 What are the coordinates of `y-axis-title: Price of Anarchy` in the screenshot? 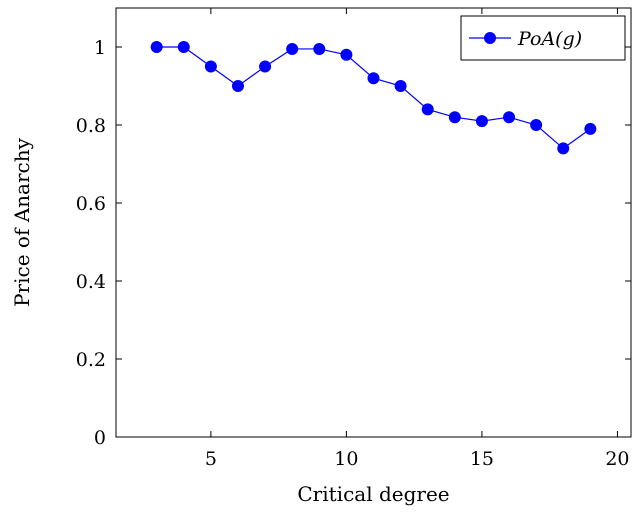 It's located at (22, 222).